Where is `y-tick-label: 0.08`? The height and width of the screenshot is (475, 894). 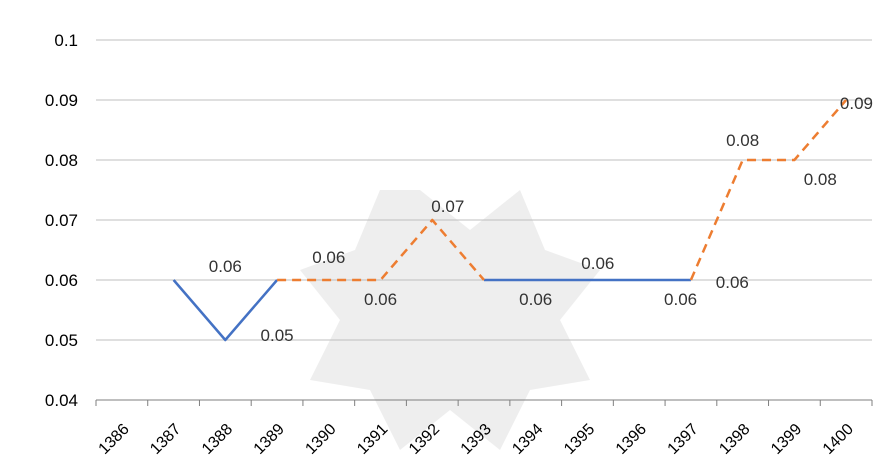 y-tick-label: 0.08 is located at coordinates (61, 160).